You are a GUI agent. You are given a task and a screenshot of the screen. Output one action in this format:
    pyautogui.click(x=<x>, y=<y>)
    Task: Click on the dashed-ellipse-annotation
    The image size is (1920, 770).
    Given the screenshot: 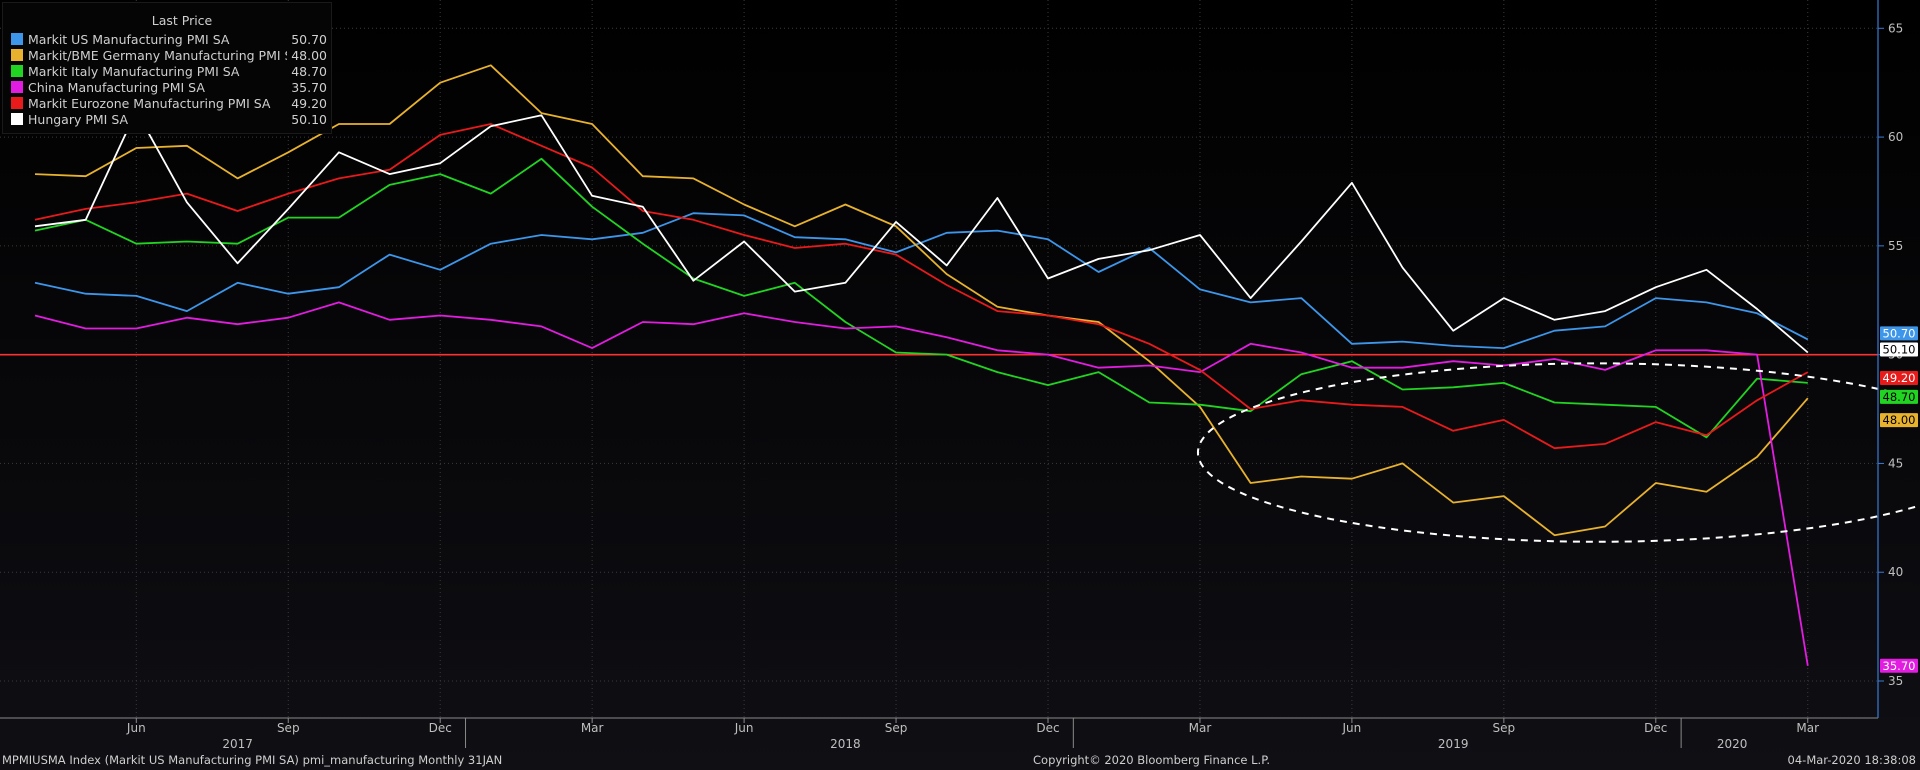 What is the action you would take?
    pyautogui.click(x=1558, y=452)
    